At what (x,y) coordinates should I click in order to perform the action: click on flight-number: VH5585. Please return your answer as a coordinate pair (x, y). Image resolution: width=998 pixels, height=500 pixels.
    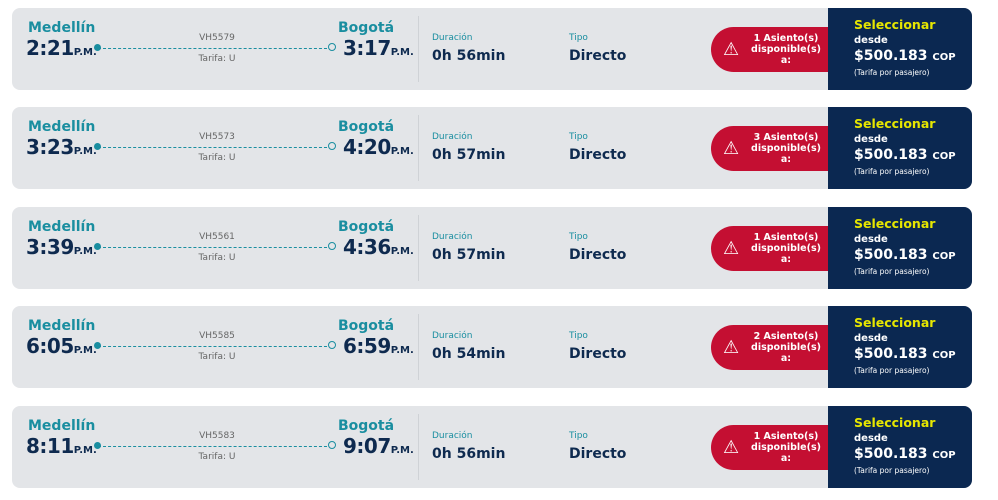
    Looking at the image, I should click on (217, 336).